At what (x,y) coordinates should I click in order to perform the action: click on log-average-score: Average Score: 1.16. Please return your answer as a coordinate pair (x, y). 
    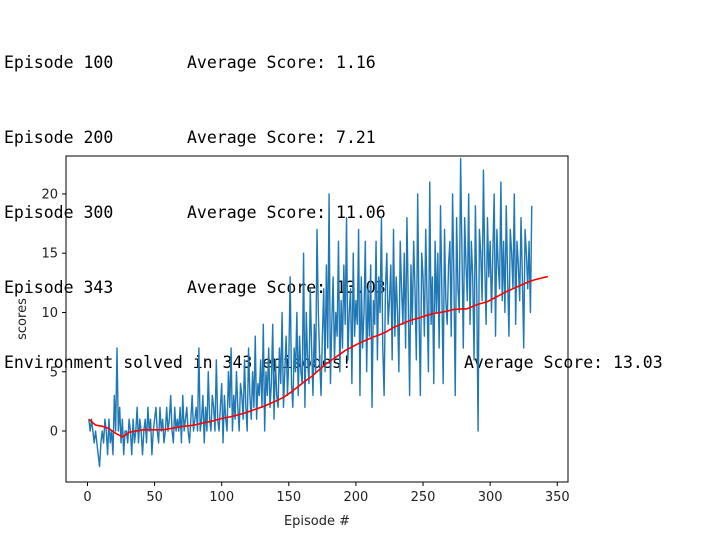
    Looking at the image, I should click on (281, 62).